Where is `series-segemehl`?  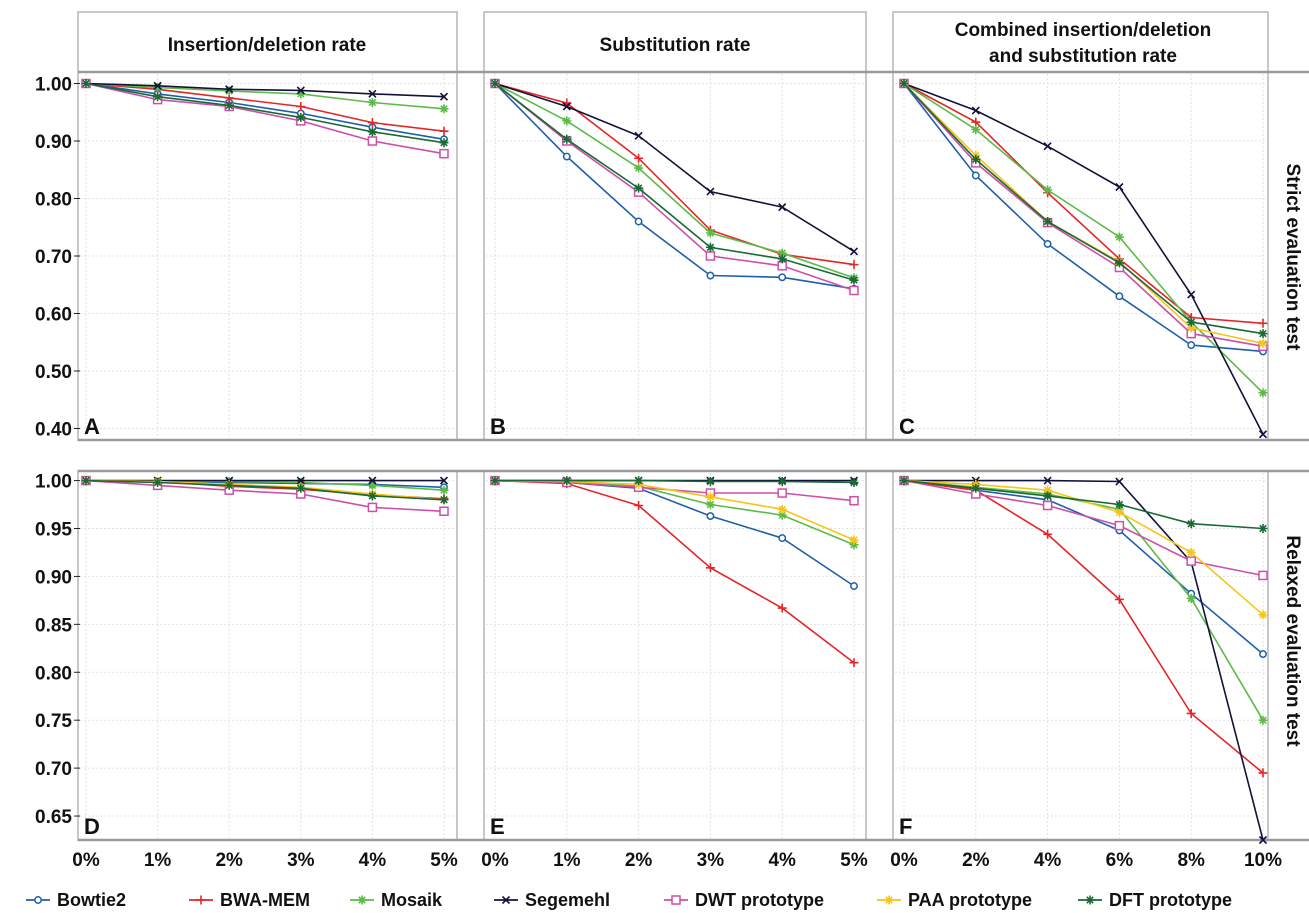
series-segemehl is located at coordinates (674, 167).